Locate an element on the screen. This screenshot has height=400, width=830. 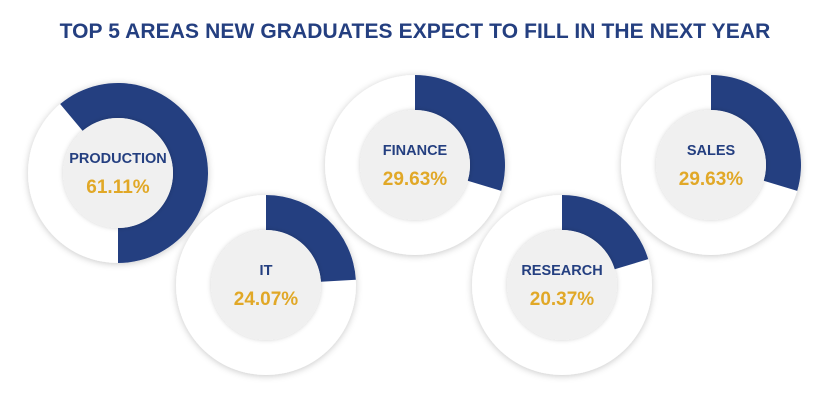
donut-sales: SALES 29.63% is located at coordinates (711, 165).